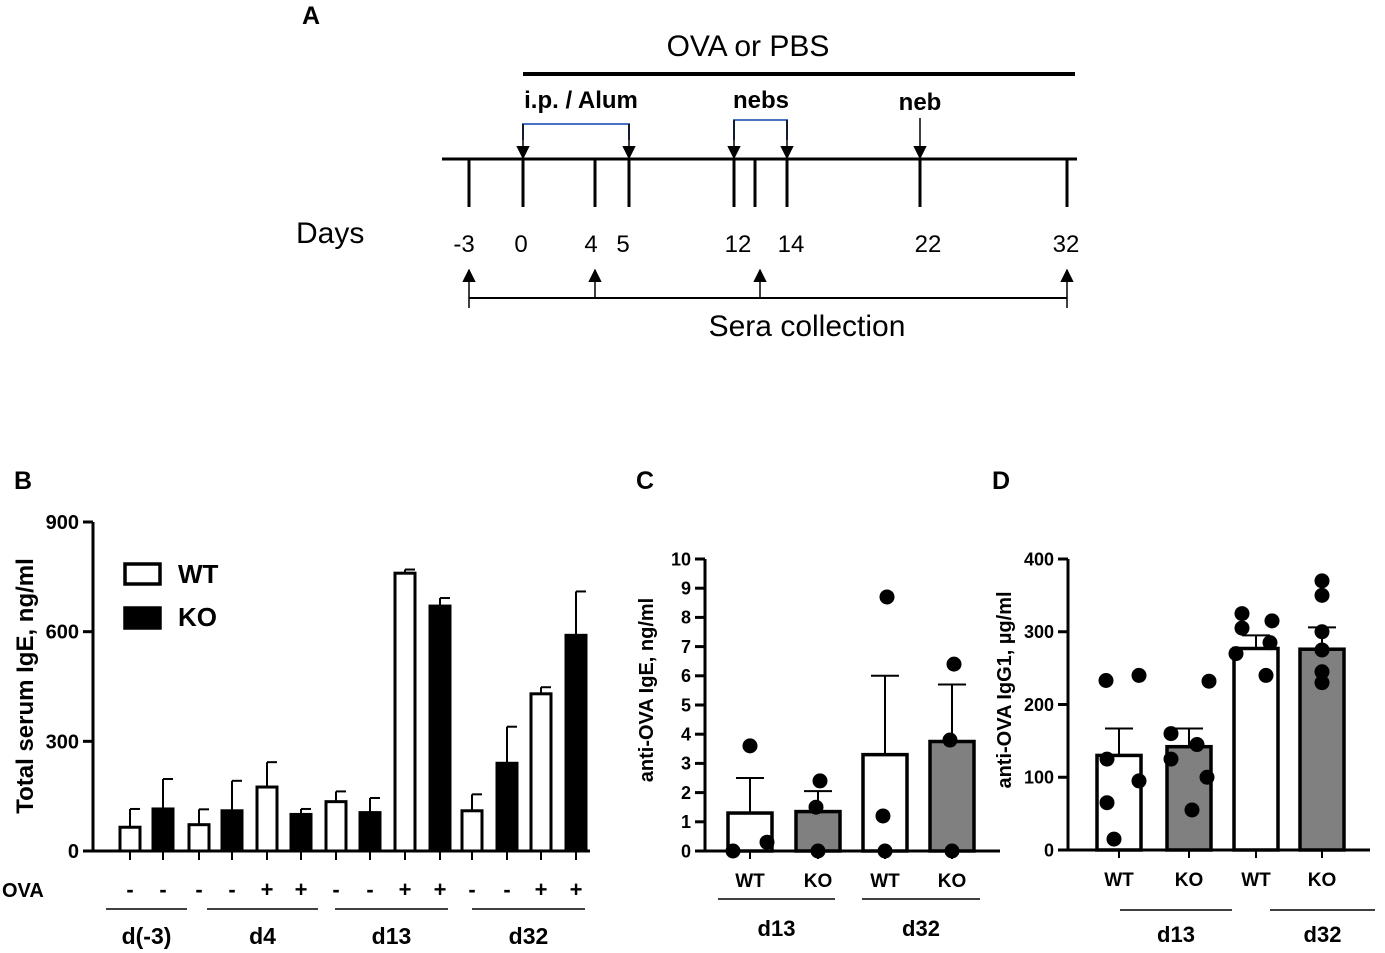 The width and height of the screenshot is (1385, 953). I want to click on panel-label-d: D, so click(1001, 481).